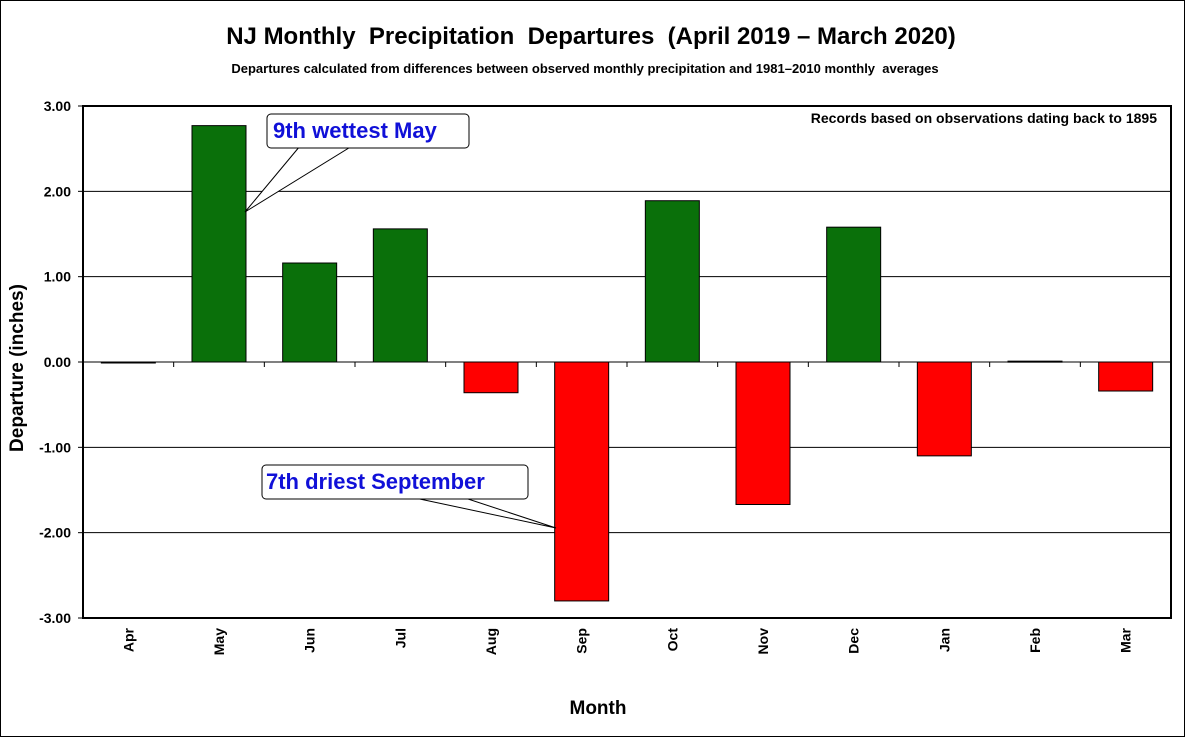  Describe the element at coordinates (944, 640) in the screenshot. I see `x-tick-label: Jan` at that location.